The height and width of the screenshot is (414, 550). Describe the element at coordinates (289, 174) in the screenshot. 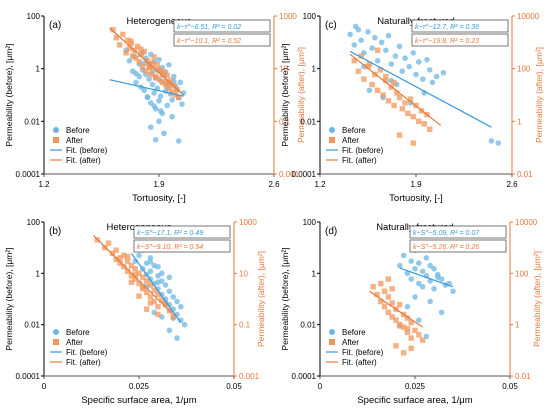

I see `y2-tick-label: 0.001` at that location.